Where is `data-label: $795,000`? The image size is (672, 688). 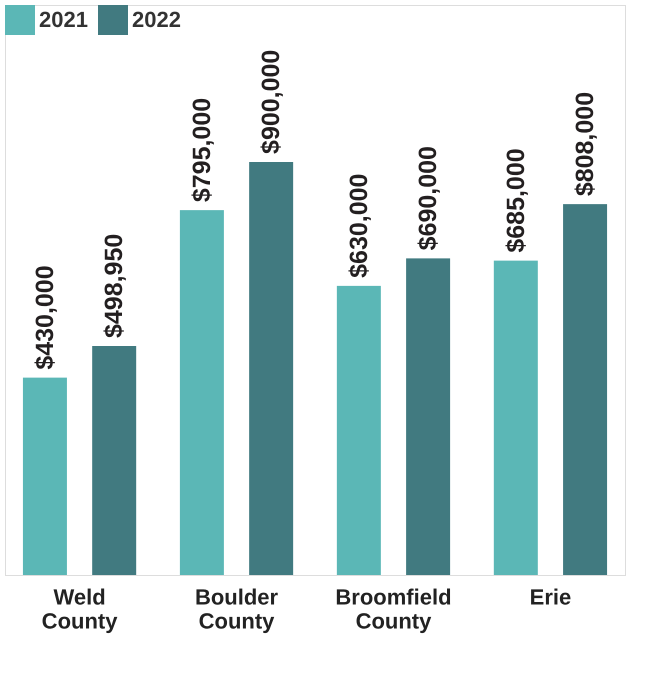 data-label: $795,000 is located at coordinates (202, 150).